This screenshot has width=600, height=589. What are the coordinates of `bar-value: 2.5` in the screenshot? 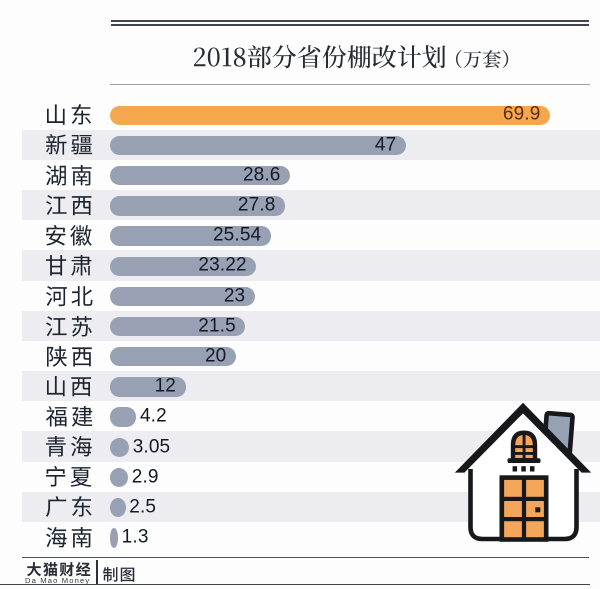 It's located at (143, 507).